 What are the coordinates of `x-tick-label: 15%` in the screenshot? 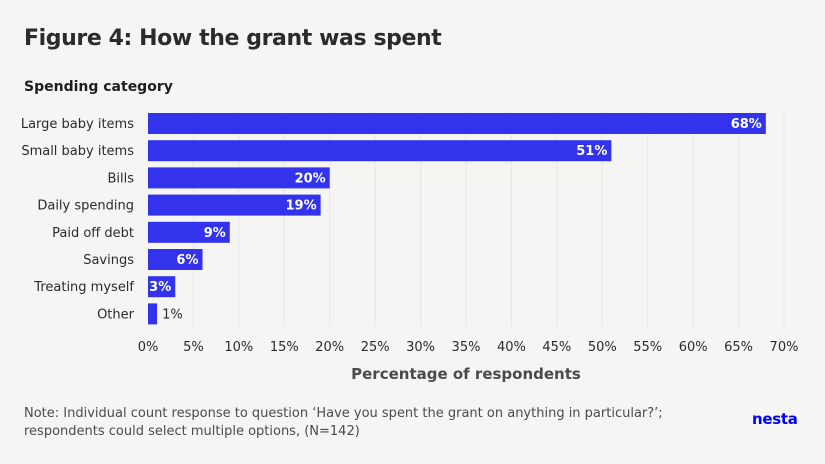 It's located at (284, 347).